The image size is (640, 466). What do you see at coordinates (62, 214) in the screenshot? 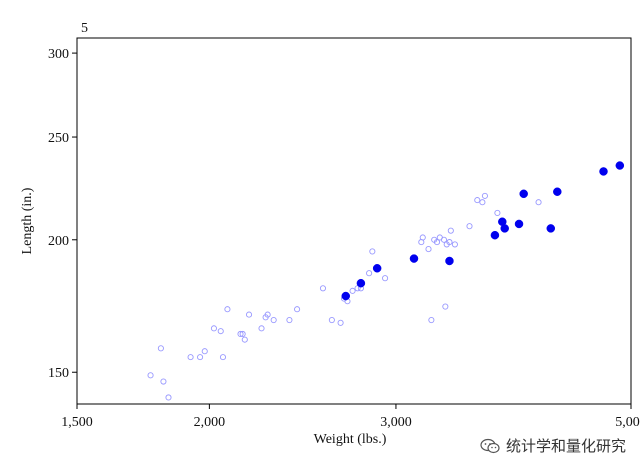
I see `y-axis: 150 200 250 300` at bounding box center [62, 214].